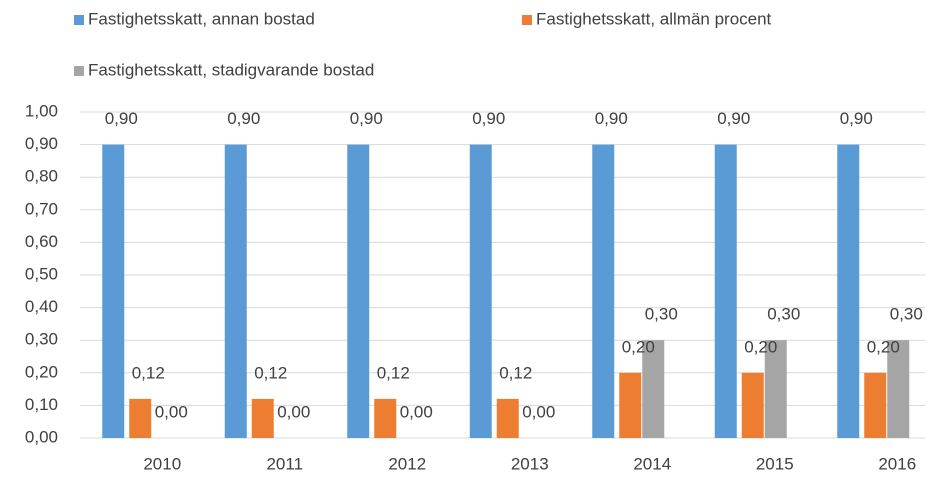 Image resolution: width=929 pixels, height=479 pixels. Describe the element at coordinates (41, 110) in the screenshot. I see `y-tick-label: 1,00` at that location.